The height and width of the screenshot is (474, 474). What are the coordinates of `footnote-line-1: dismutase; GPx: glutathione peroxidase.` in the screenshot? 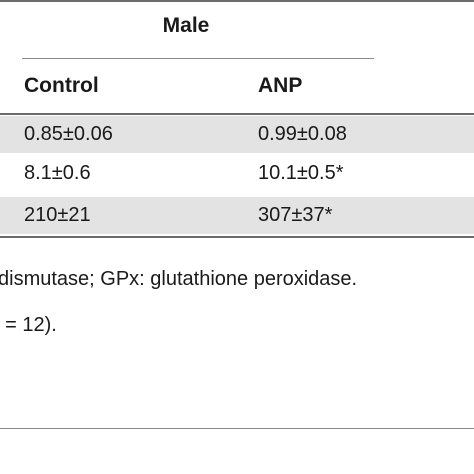 It's located at (179, 279).